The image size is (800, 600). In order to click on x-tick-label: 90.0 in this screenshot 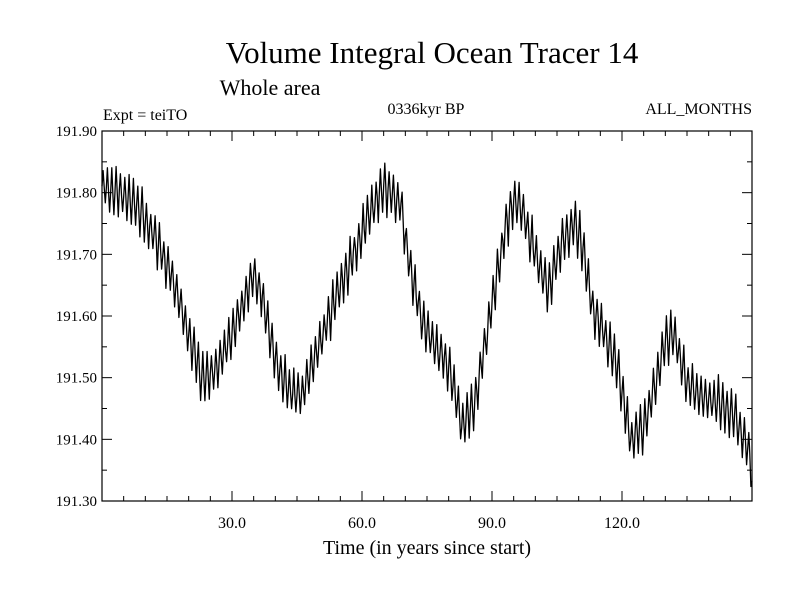, I will do `click(492, 523)`.